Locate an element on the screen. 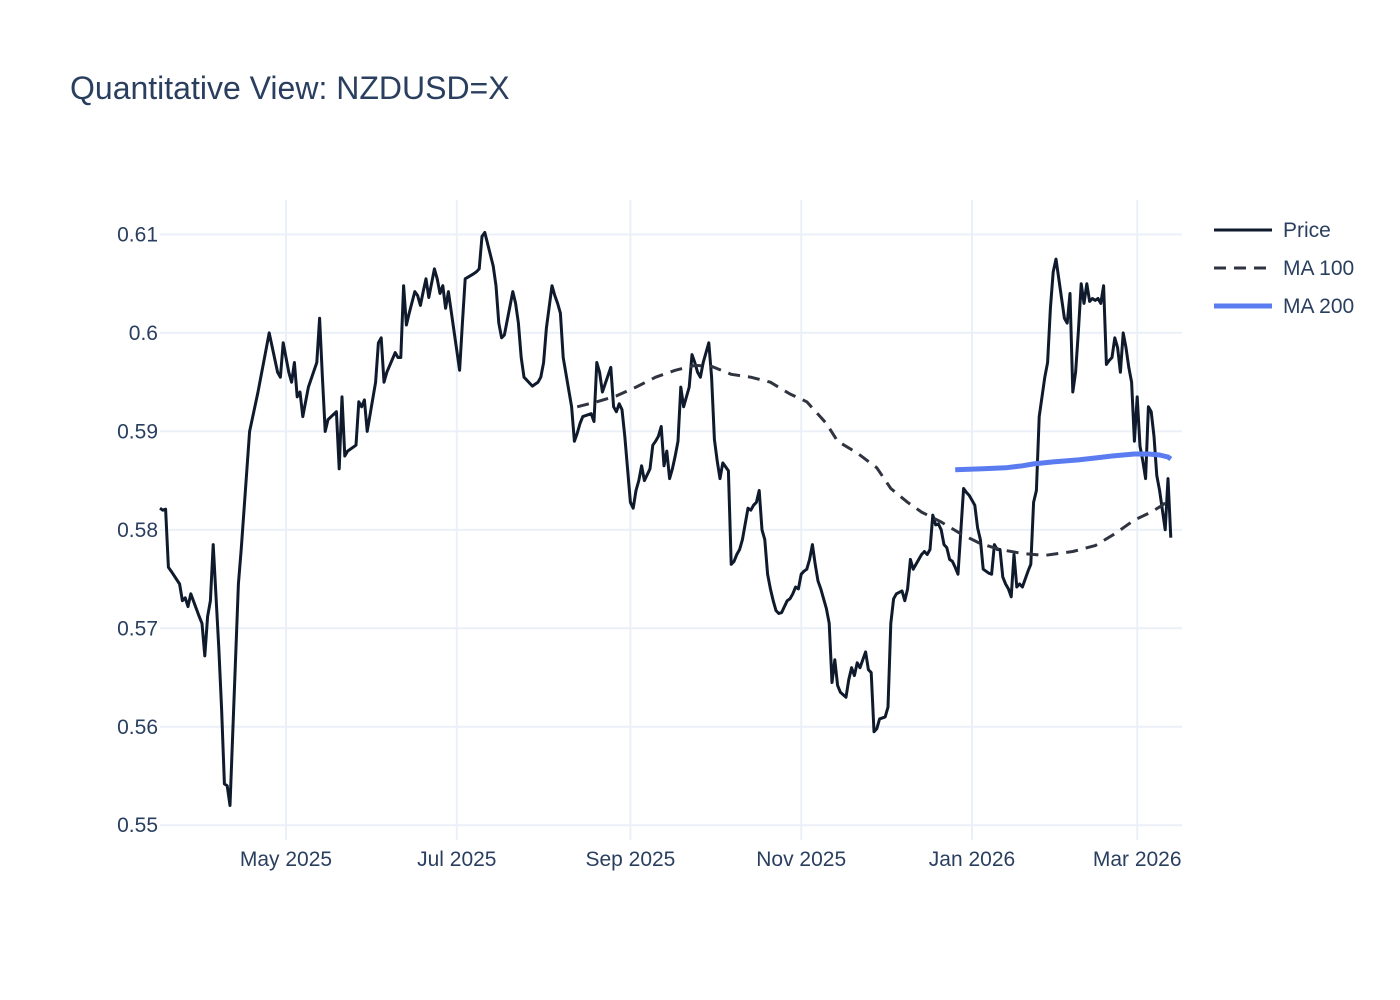 The height and width of the screenshot is (1000, 1400). legend-label: Price is located at coordinates (1307, 230).